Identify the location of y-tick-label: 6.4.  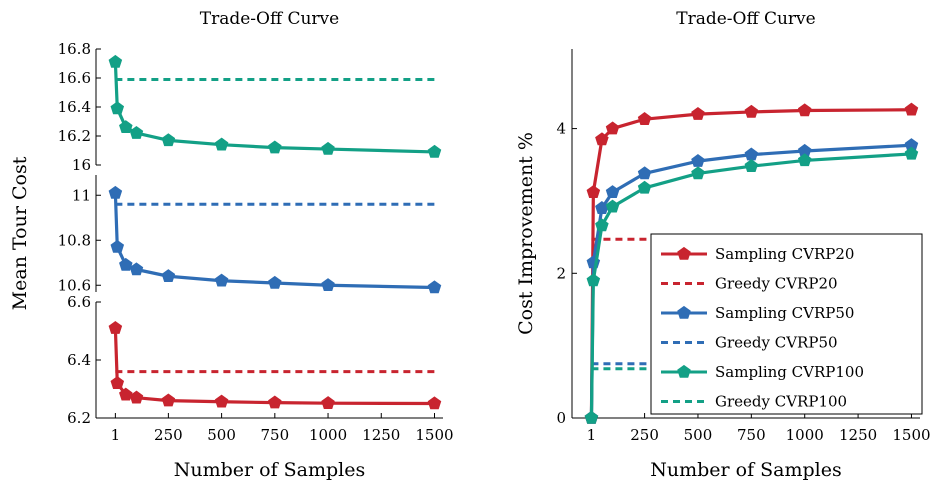
(79, 360).